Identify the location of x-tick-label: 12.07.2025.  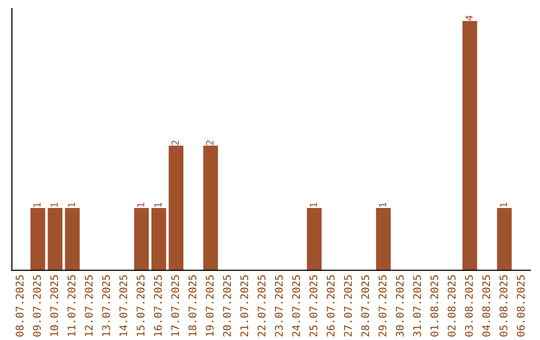
(88, 305).